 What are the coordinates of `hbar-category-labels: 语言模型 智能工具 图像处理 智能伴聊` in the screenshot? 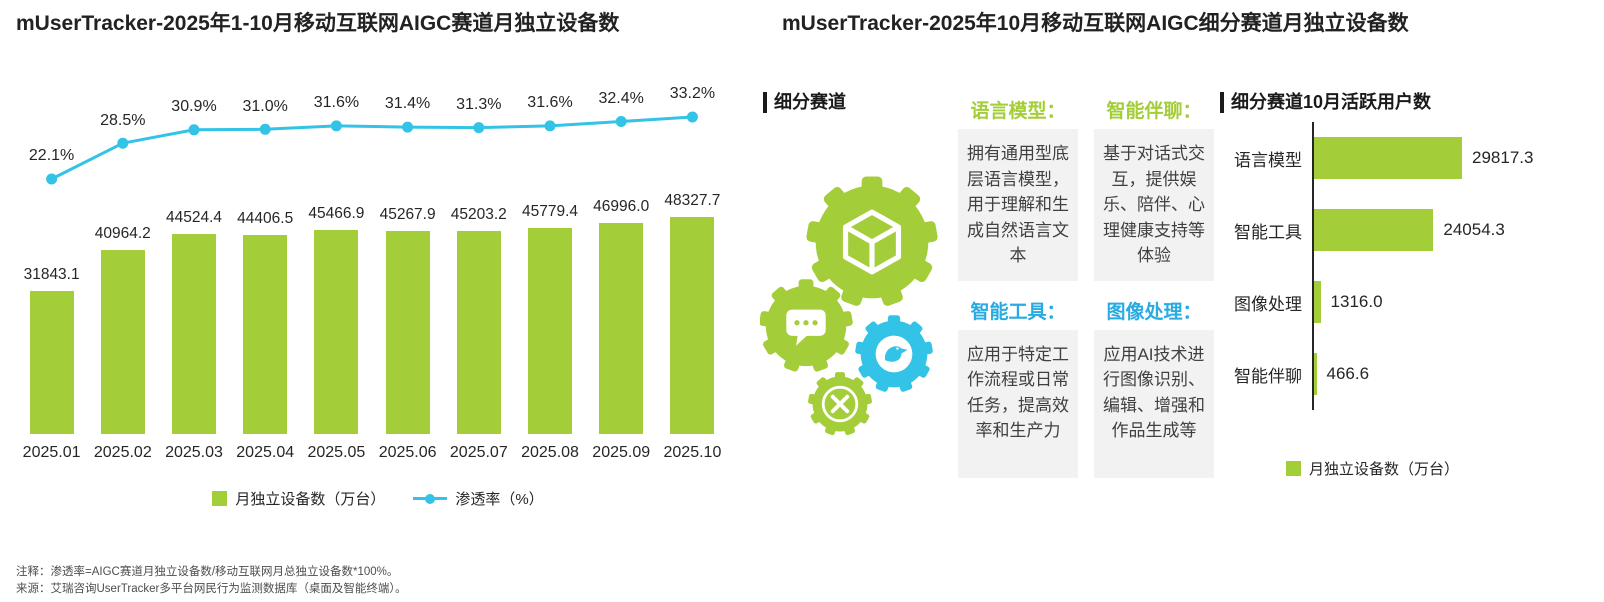 It's located at (1265, 266).